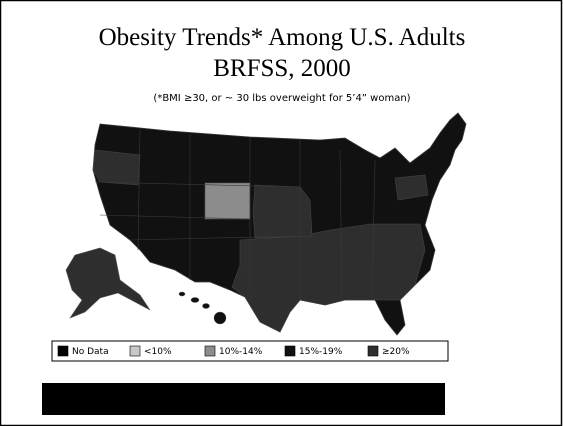 This screenshot has width=563, height=426. What do you see at coordinates (227, 201) in the screenshot?
I see `colorado` at bounding box center [227, 201].